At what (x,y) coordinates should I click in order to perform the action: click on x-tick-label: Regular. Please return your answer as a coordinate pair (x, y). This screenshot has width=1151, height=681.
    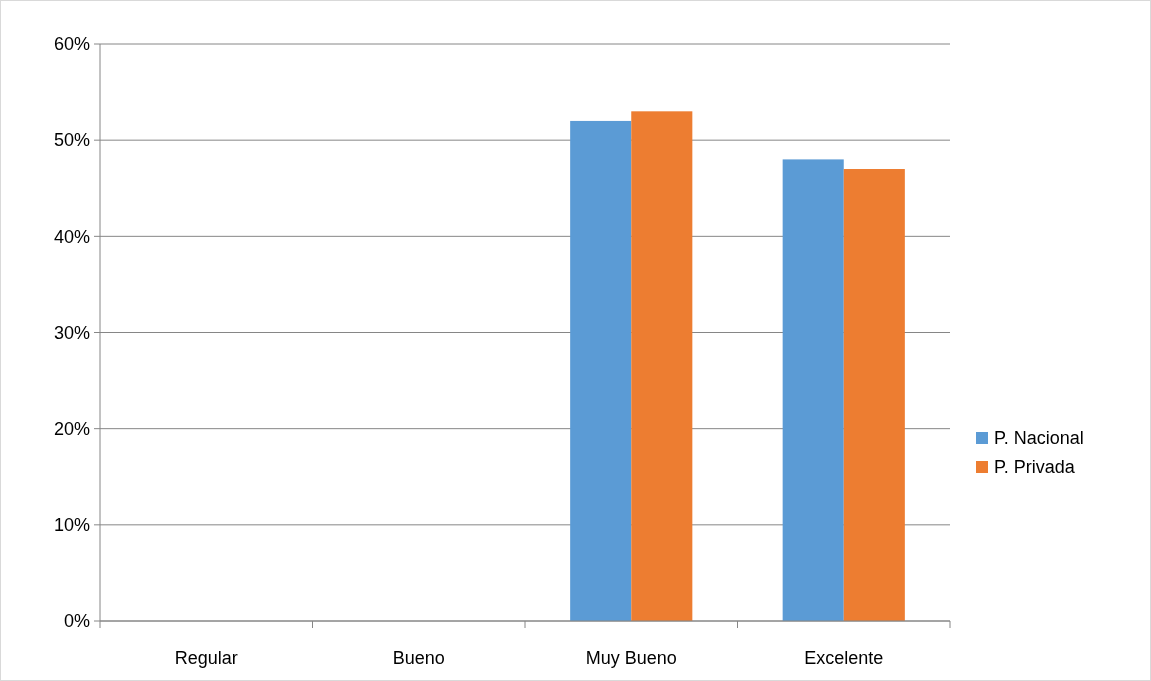
    Looking at the image, I should click on (206, 658).